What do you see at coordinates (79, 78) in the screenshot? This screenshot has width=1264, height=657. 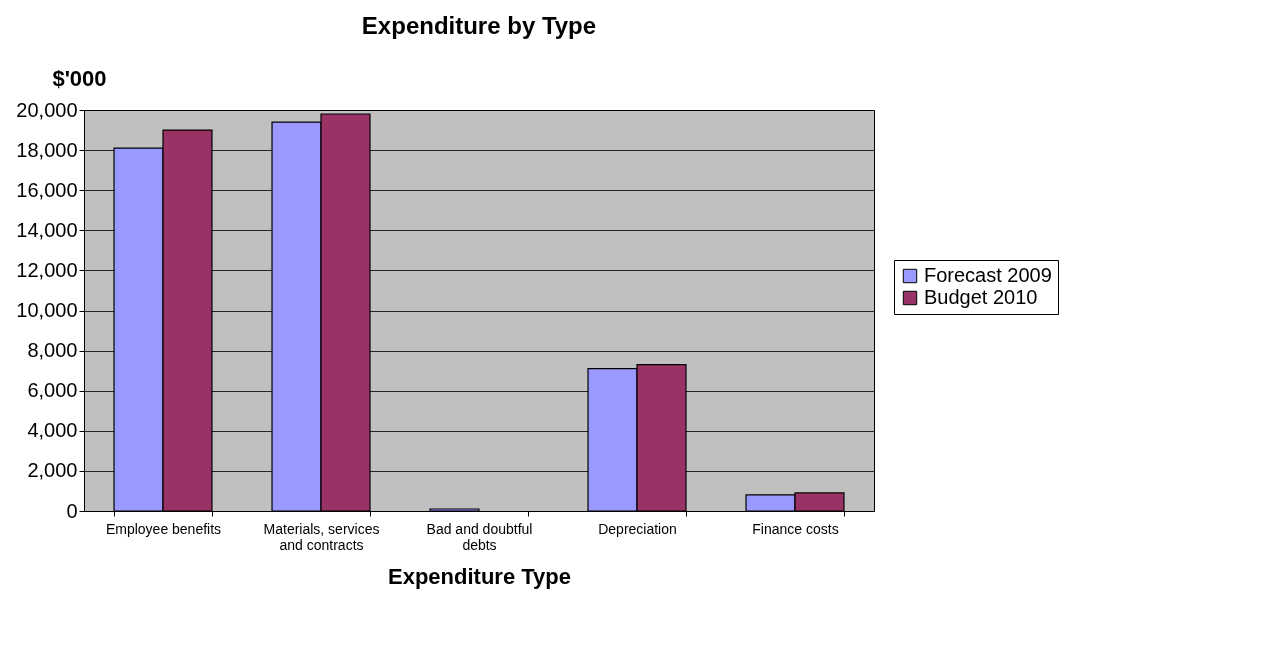 I see `y-axis-title: $'000` at bounding box center [79, 78].